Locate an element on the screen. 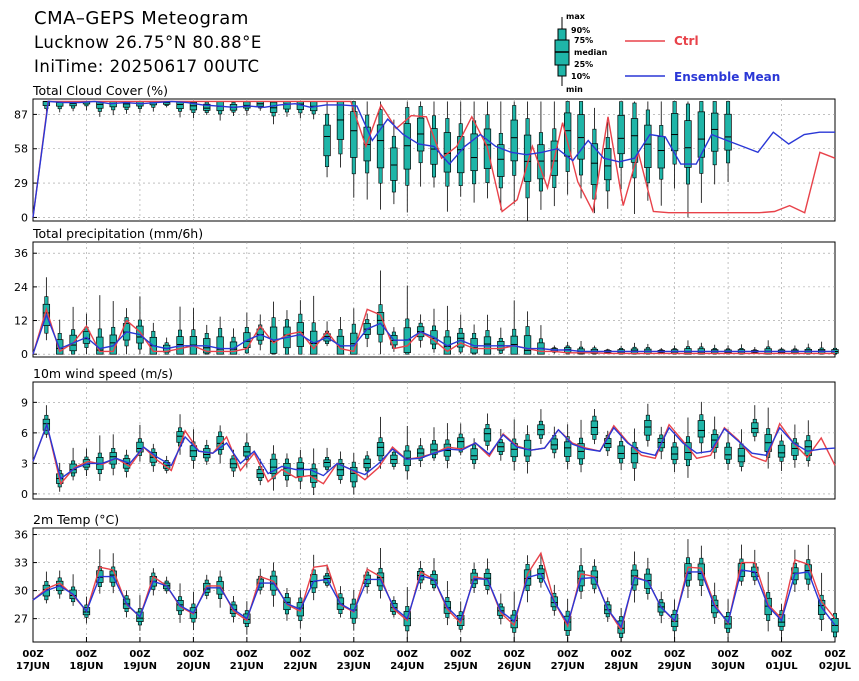 Image resolution: width=859 pixels, height=681 pixels. y-tick-label: 33 is located at coordinates (21, 563).